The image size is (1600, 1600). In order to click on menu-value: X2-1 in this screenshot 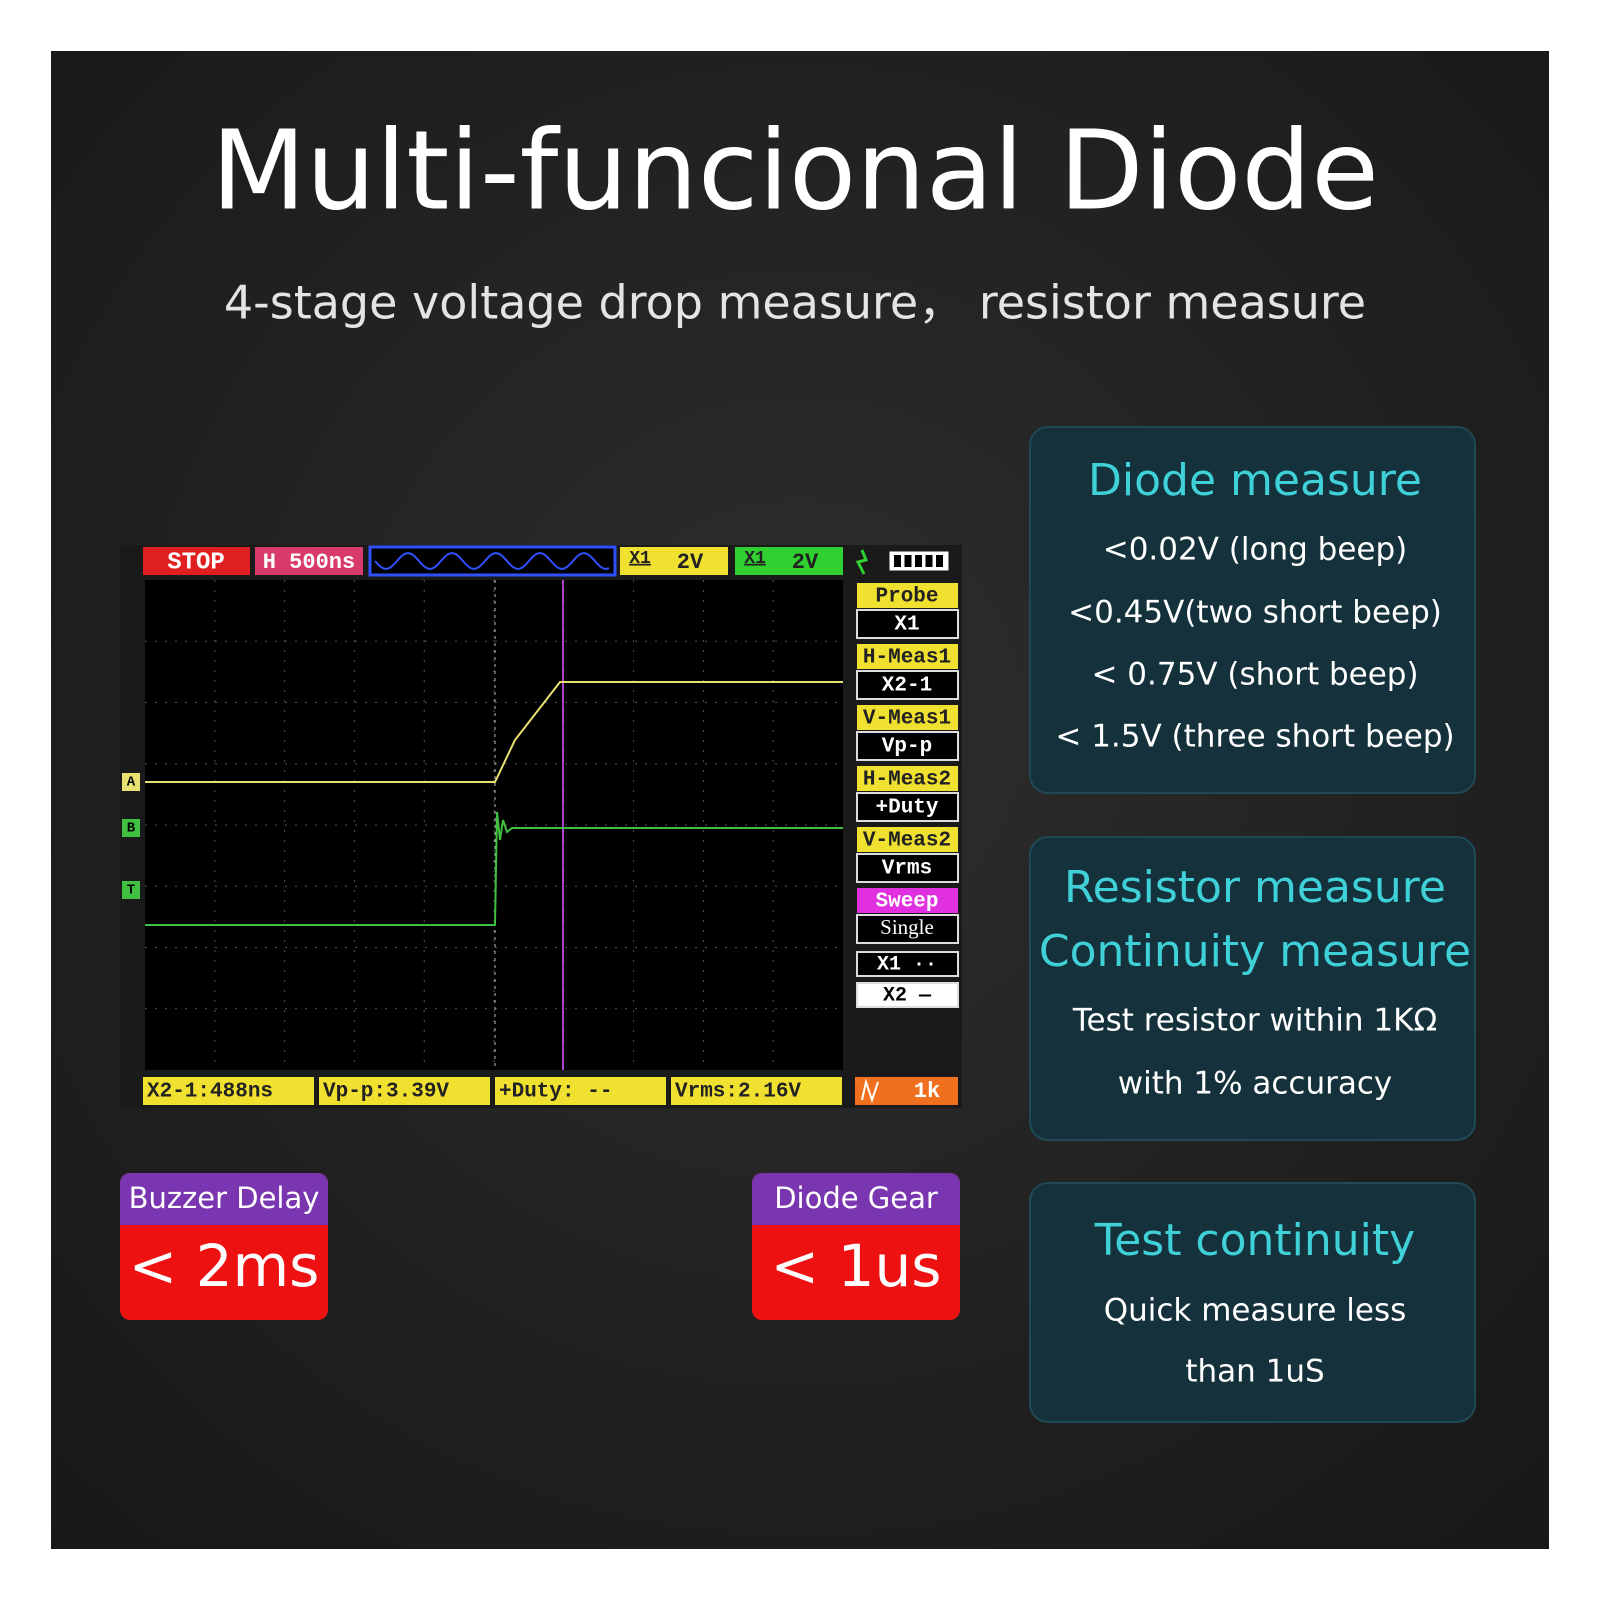, I will do `click(907, 686)`.